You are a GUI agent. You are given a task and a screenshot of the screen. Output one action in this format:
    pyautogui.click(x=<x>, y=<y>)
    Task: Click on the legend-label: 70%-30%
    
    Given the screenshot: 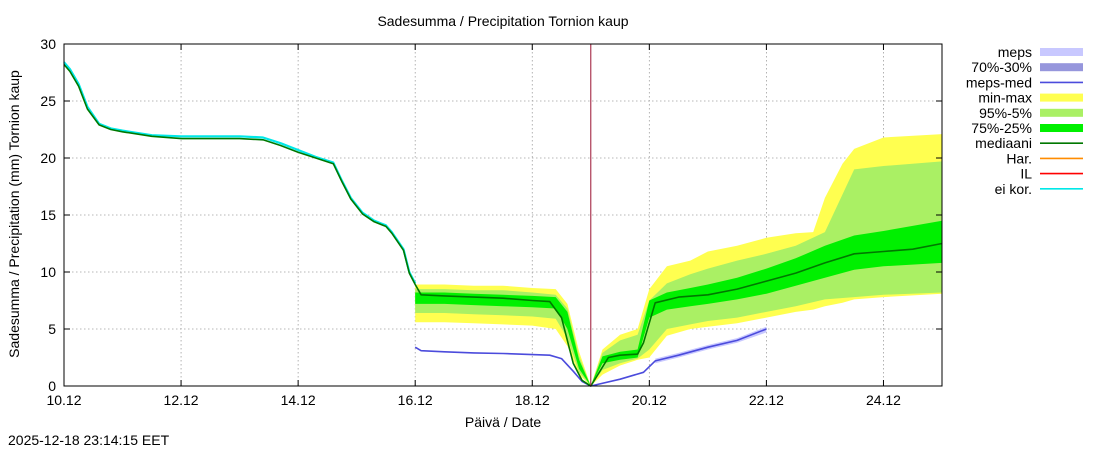 What is the action you would take?
    pyautogui.click(x=1001, y=67)
    